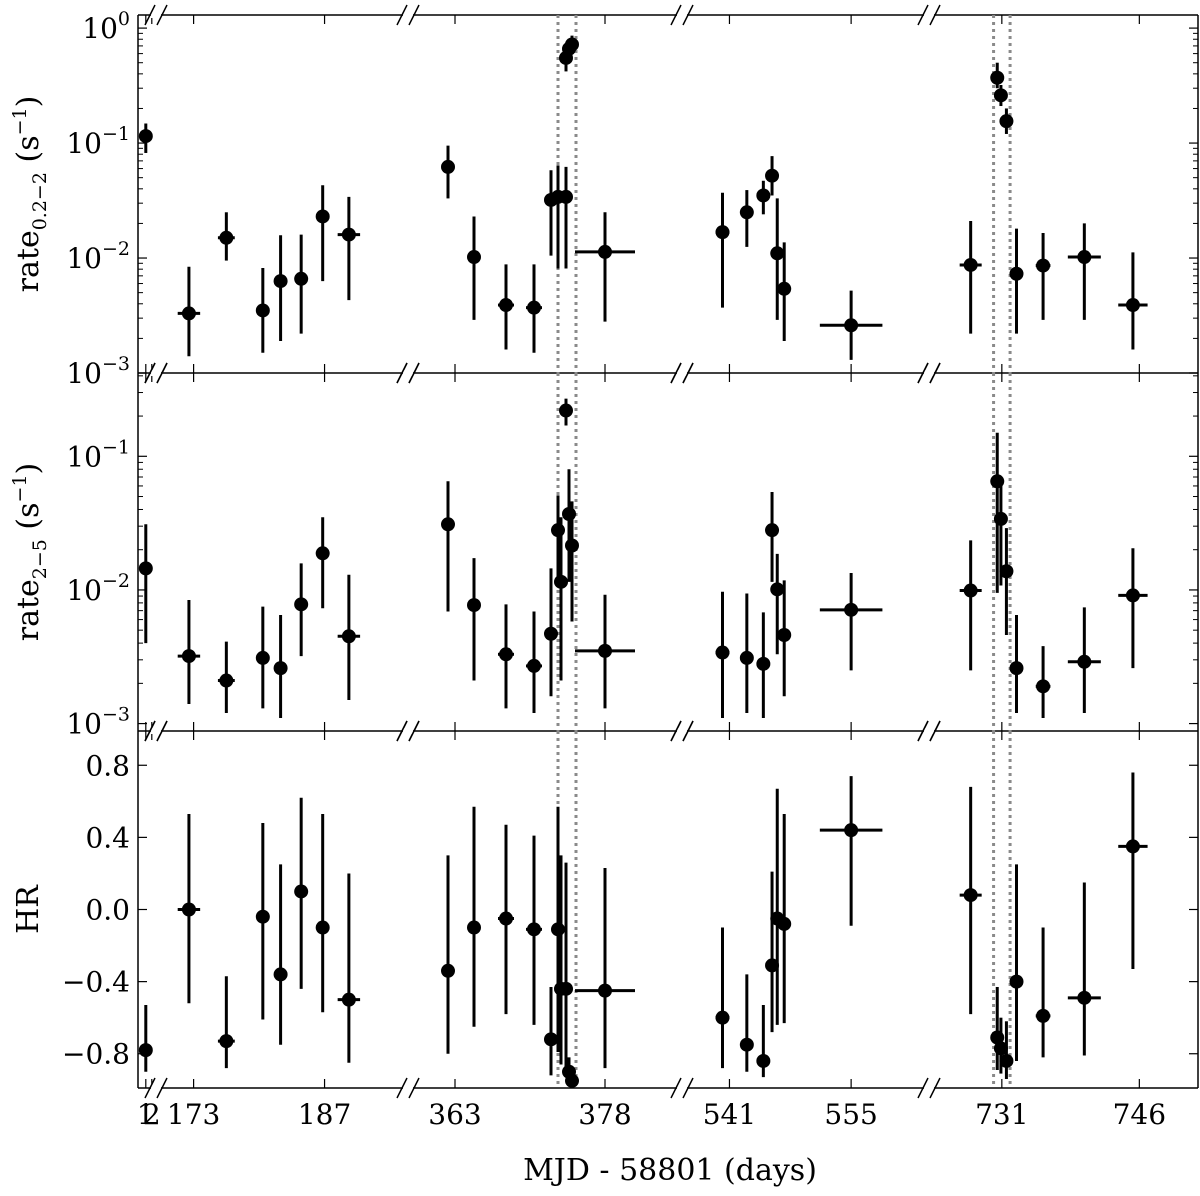  Describe the element at coordinates (193, 1114) in the screenshot. I see `x-tick-label: 173` at that location.